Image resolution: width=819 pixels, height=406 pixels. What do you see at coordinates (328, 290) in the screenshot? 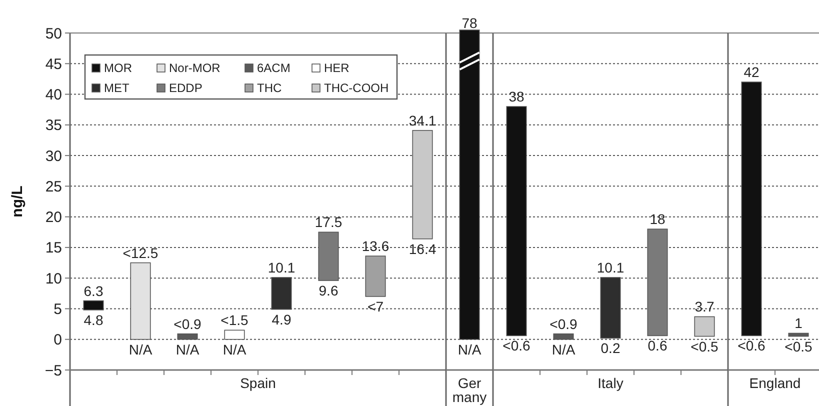
I see `annotation: 9.6` at bounding box center [328, 290].